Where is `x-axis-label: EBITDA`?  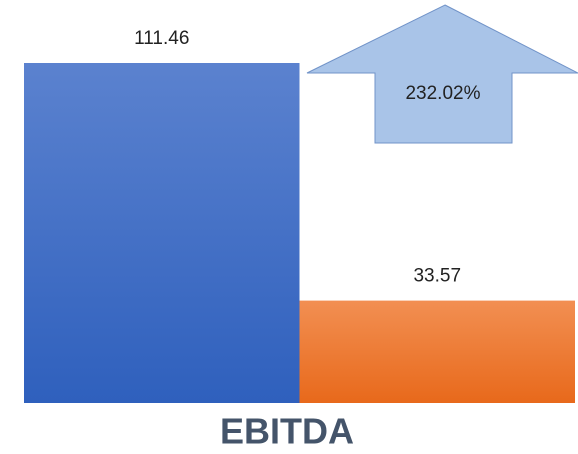 x-axis-label: EBITDA is located at coordinates (287, 431).